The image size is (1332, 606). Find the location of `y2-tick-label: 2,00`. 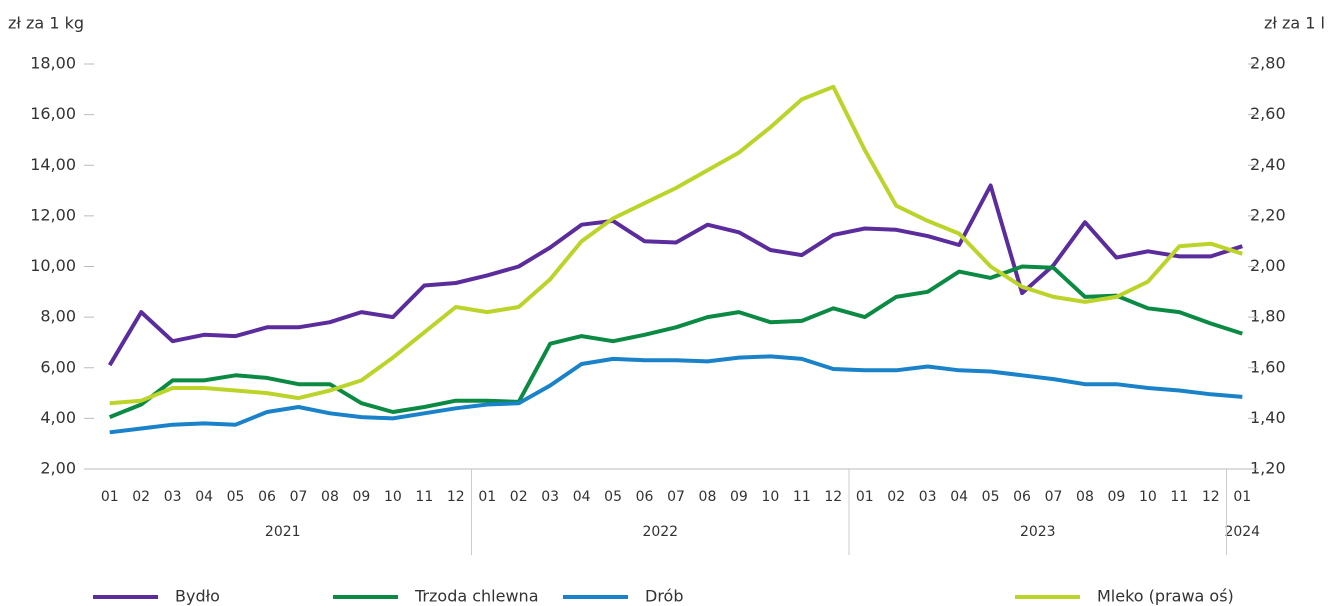

y2-tick-label: 2,00 is located at coordinates (1268, 265).